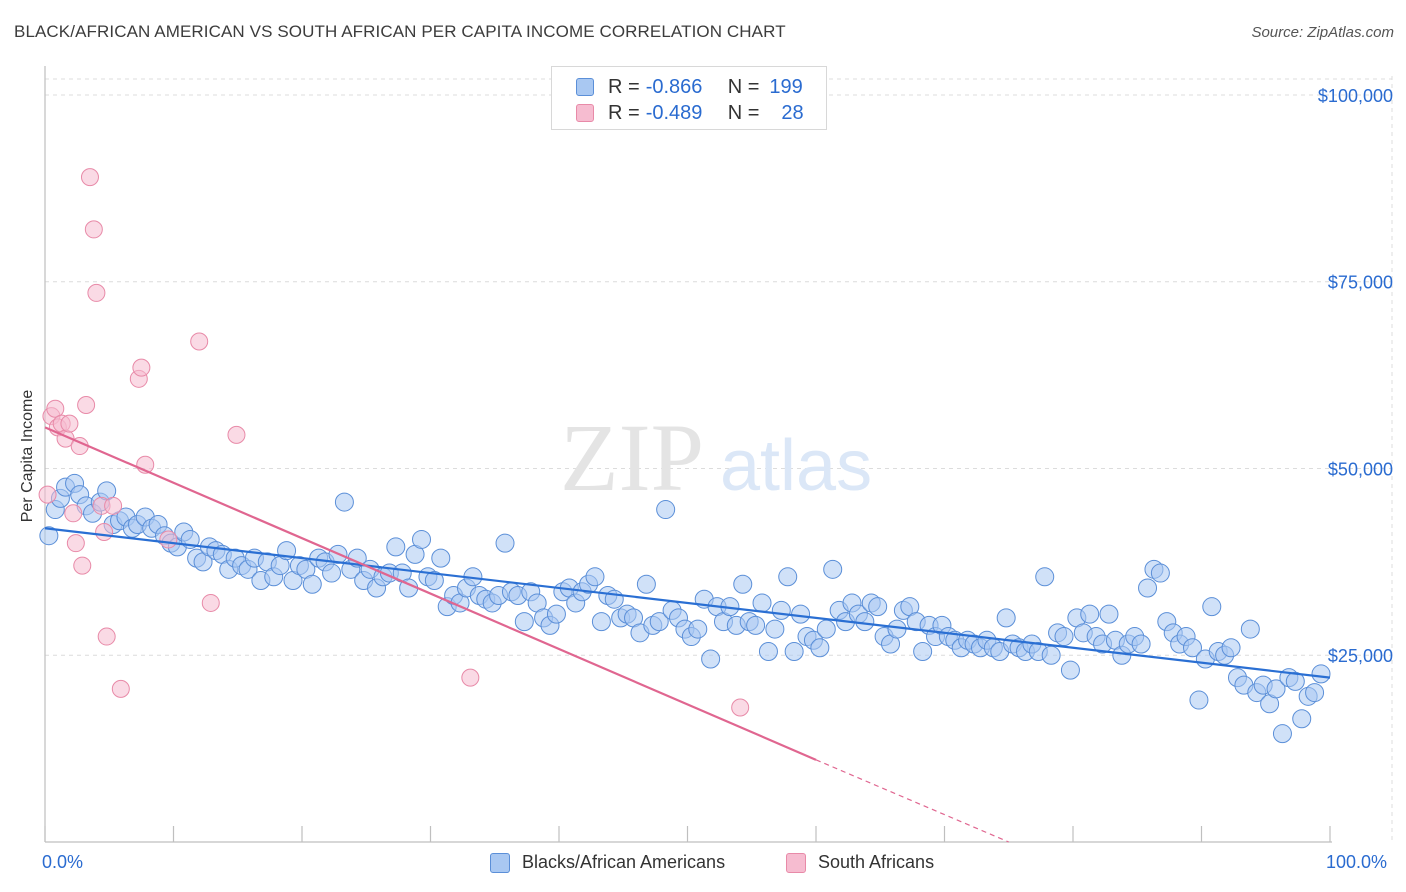 The height and width of the screenshot is (892, 1406). Describe the element at coordinates (500, 862) in the screenshot. I see `bottom-legend-swatch-blue` at that location.